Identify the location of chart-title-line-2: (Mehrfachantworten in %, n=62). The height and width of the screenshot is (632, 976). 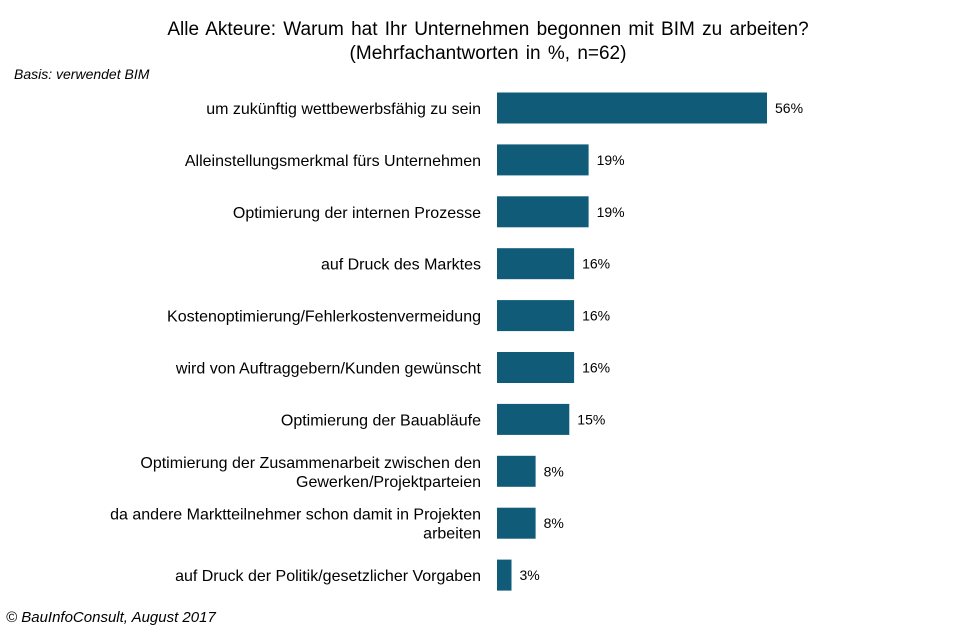
(488, 53).